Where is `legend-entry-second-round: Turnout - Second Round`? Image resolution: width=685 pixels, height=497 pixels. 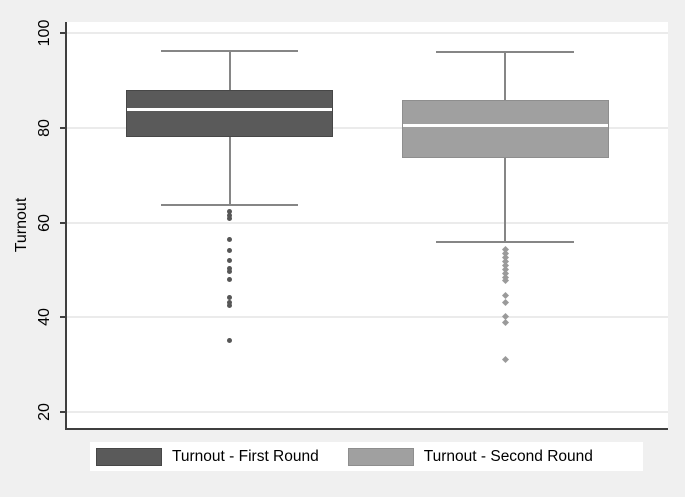
legend-entry-second-round: Turnout - Second Round is located at coordinates (470, 456).